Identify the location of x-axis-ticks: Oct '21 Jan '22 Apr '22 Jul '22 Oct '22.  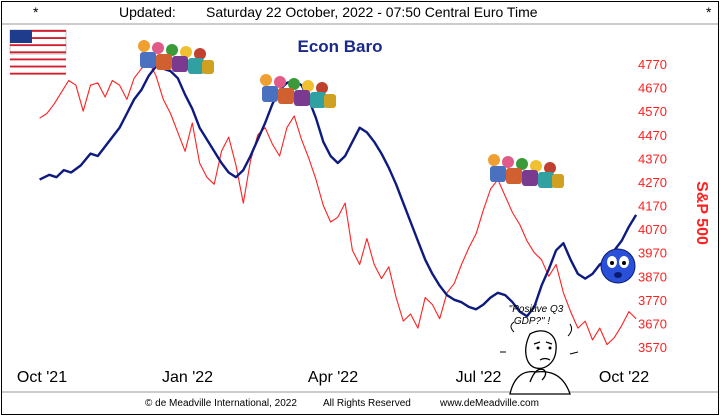
(333, 377).